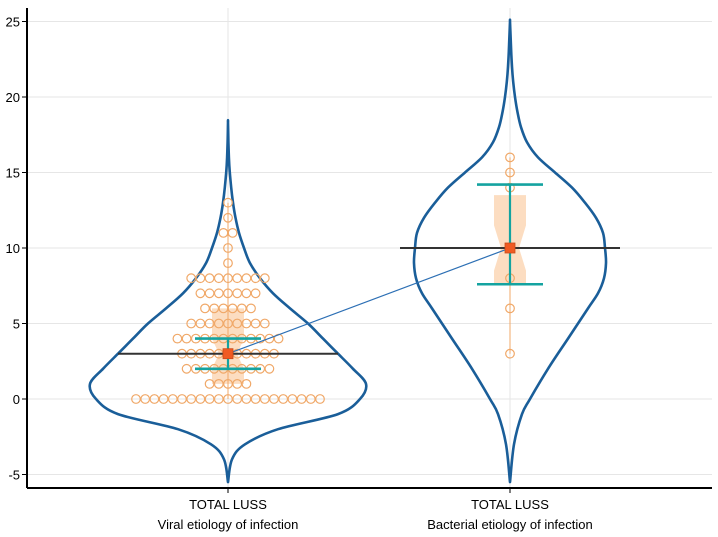 Image resolution: width=718 pixels, height=537 pixels. I want to click on y-tick-label: 15, so click(13, 173).